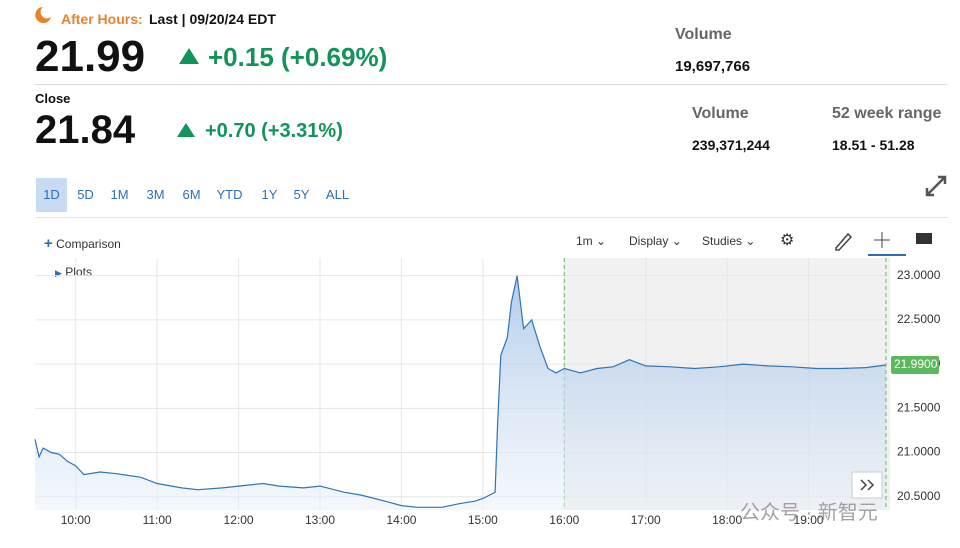 This screenshot has height=548, width=960. I want to click on volume-label: Volume, so click(720, 113).